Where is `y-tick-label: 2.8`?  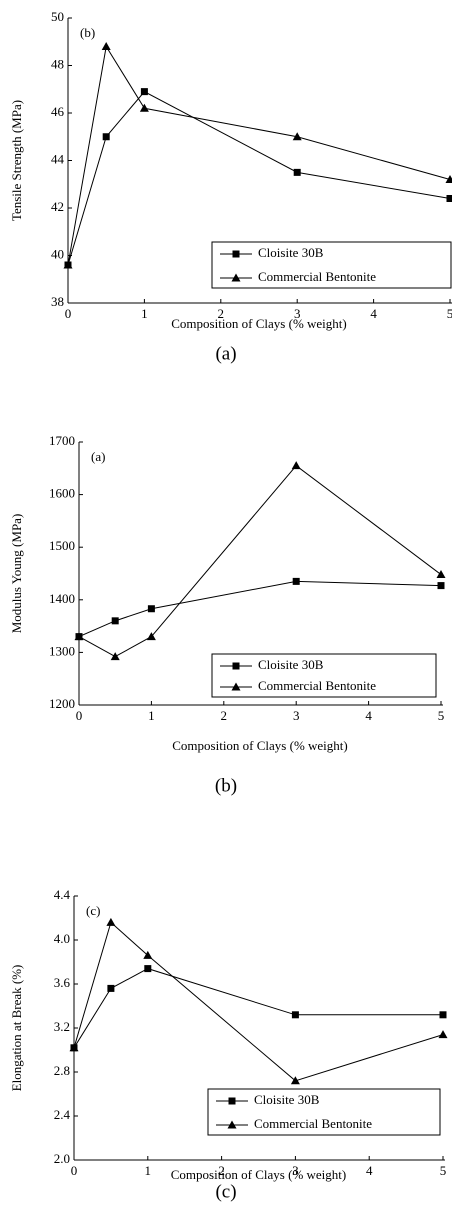 y-tick-label: 2.8 is located at coordinates (62, 1070).